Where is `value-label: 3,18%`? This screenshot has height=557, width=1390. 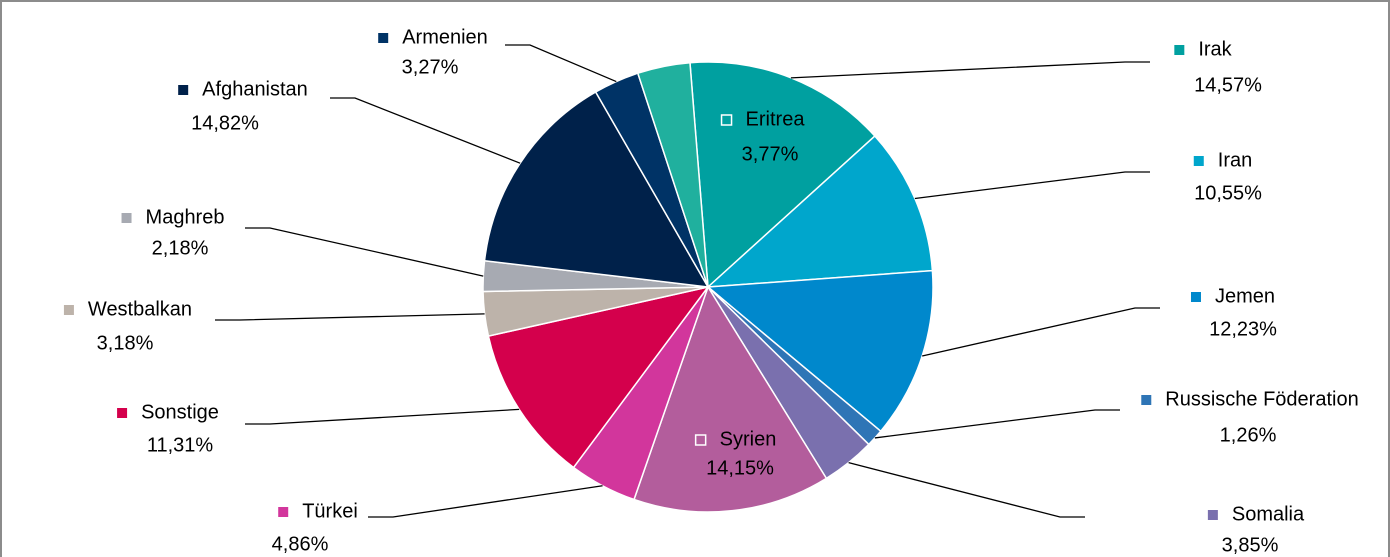
value-label: 3,18% is located at coordinates (125, 343).